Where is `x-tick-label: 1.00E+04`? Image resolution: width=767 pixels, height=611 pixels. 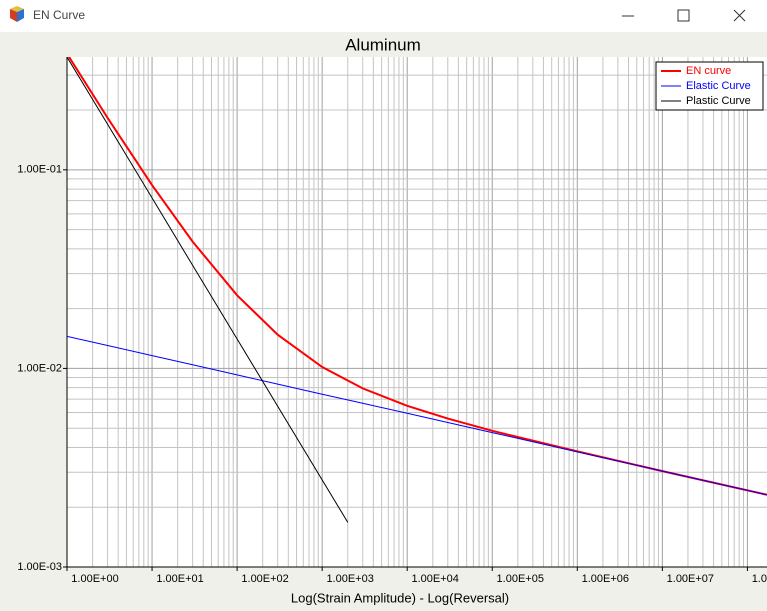 x-tick-label: 1.00E+04 is located at coordinates (434, 579).